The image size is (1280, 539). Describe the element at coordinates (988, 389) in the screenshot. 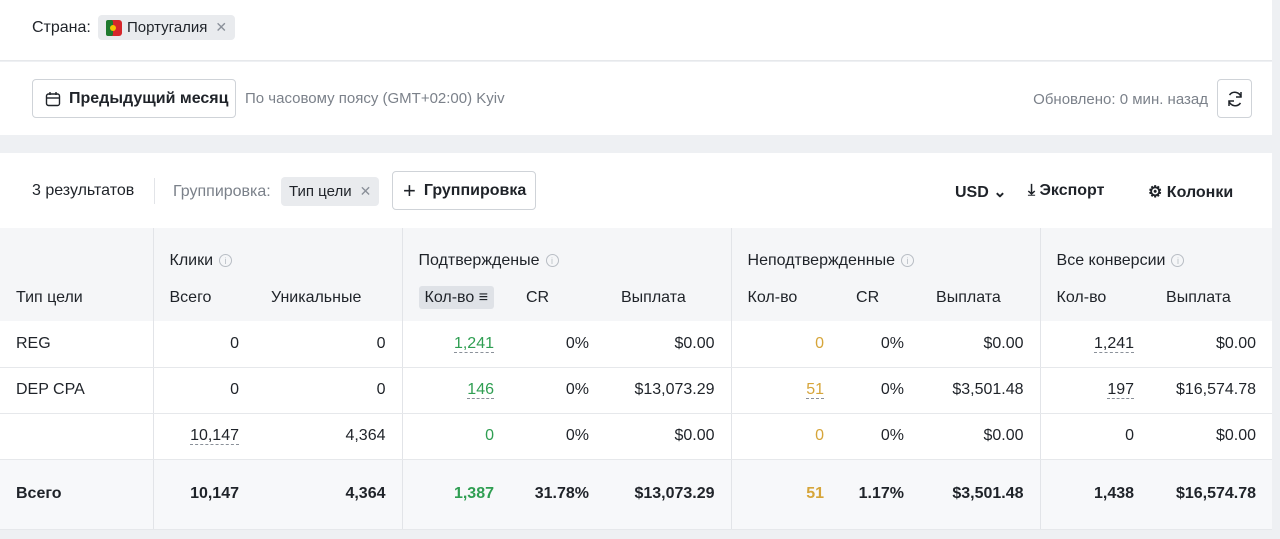

I see `cell-value: $3,501.48` at that location.